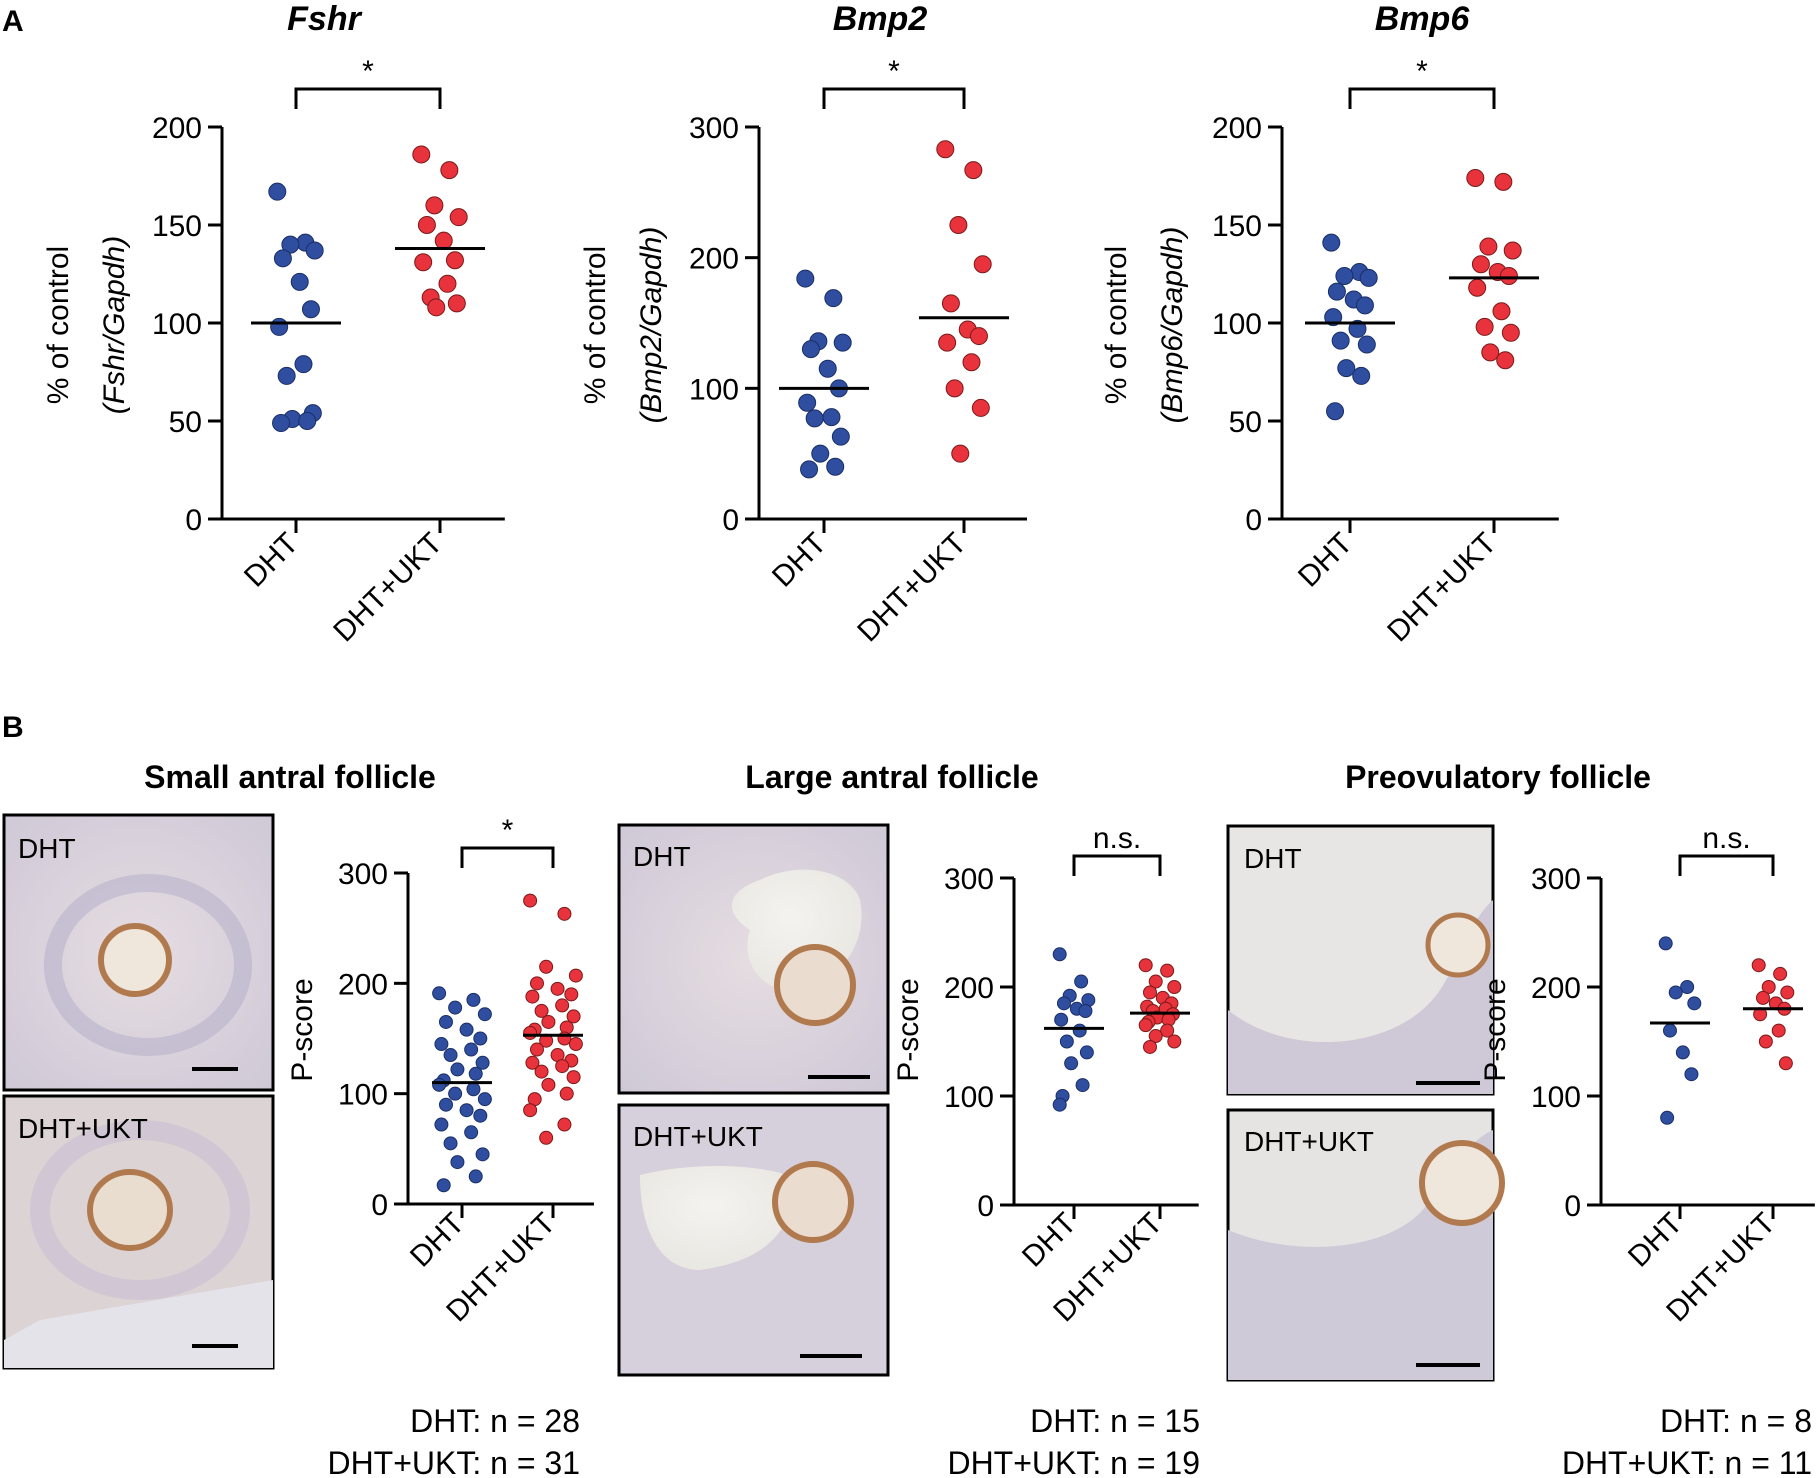 Image resolution: width=1819 pixels, height=1478 pixels. What do you see at coordinates (324, 19) in the screenshot?
I see `chart-title: Fshr` at bounding box center [324, 19].